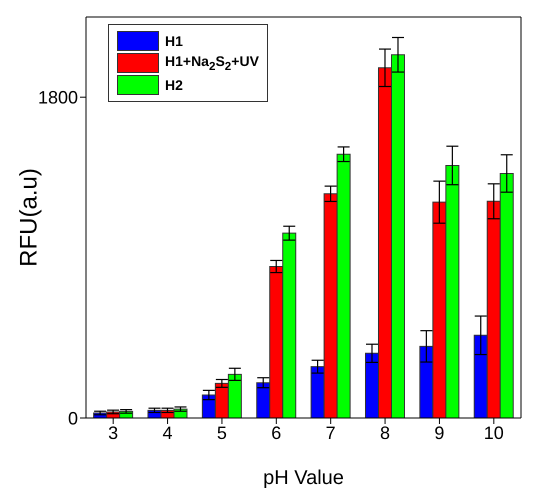 This screenshot has height=497, width=536. What do you see at coordinates (174, 41) in the screenshot?
I see `legend-label: H1` at bounding box center [174, 41].